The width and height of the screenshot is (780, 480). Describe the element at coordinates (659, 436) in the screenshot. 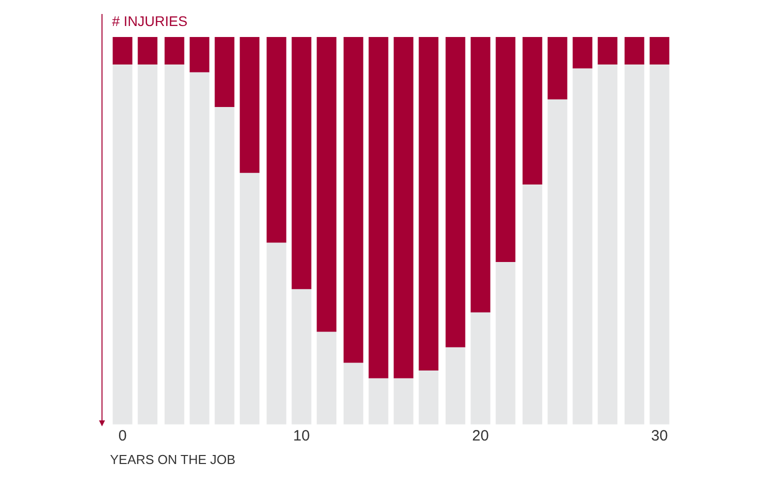

I see `x-tick-label: 30` at that location.